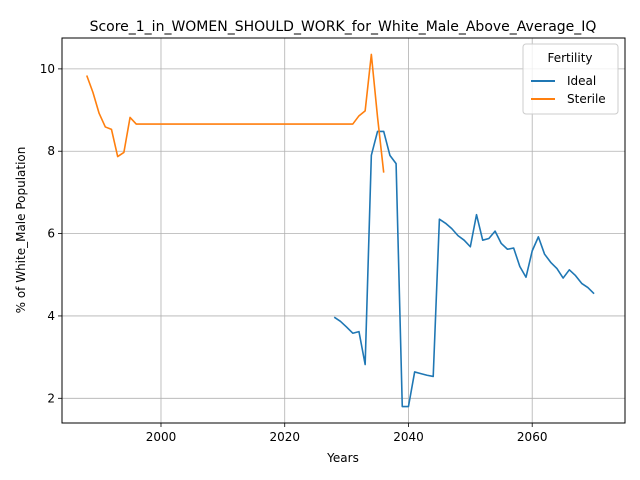 The width and height of the screenshot is (640, 480). Describe the element at coordinates (21, 230) in the screenshot. I see `y-axis-label: % of White_Male Population` at that location.